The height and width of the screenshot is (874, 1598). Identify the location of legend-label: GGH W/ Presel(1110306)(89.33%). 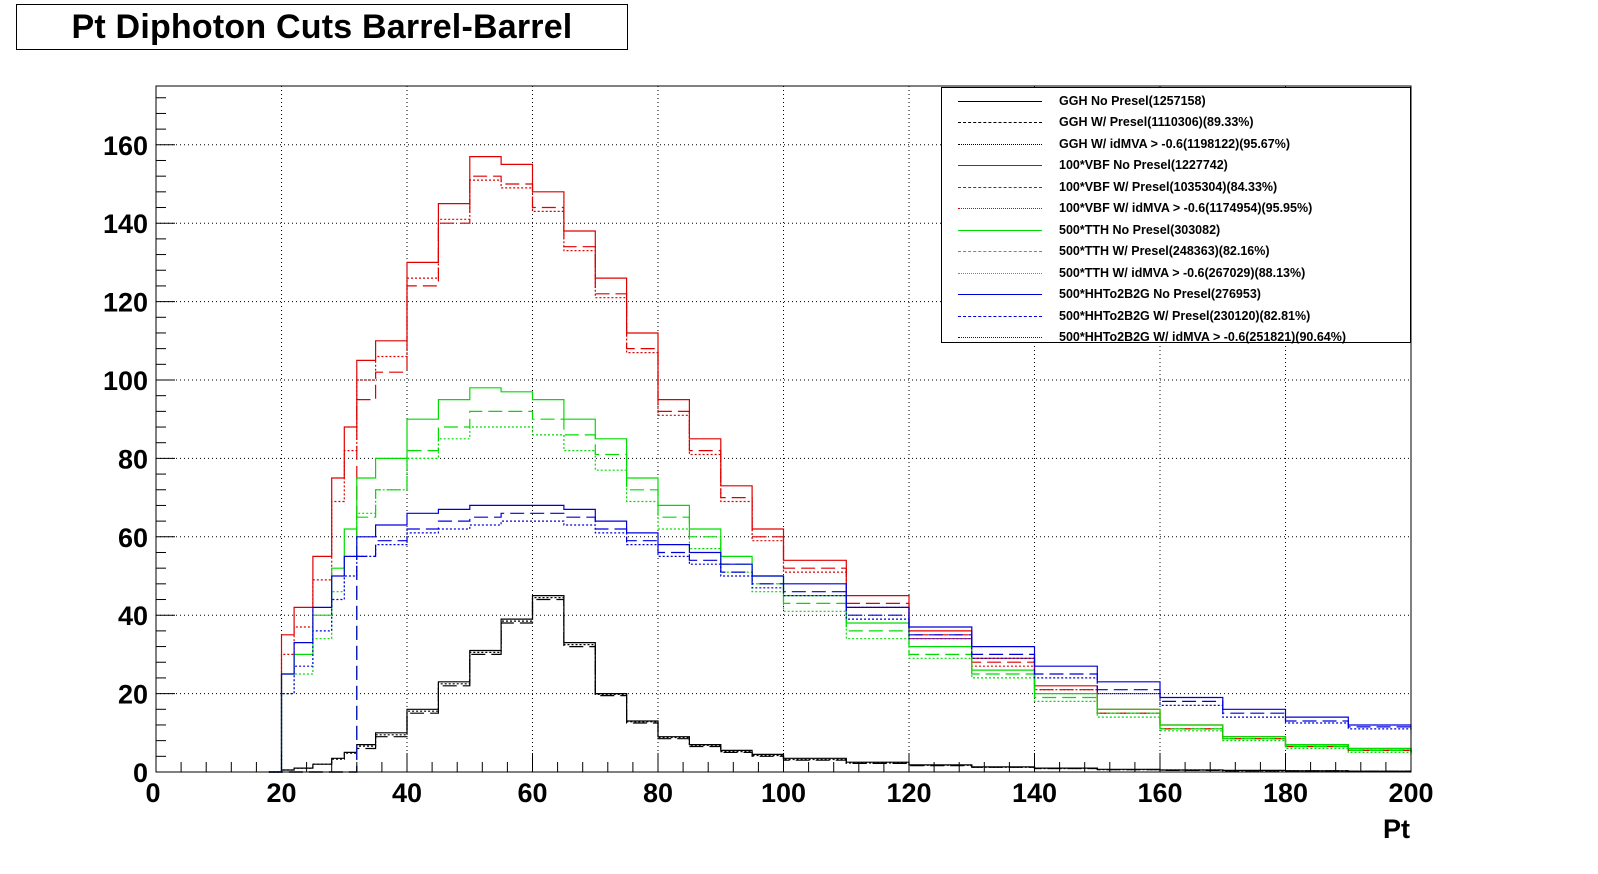
(1156, 122).